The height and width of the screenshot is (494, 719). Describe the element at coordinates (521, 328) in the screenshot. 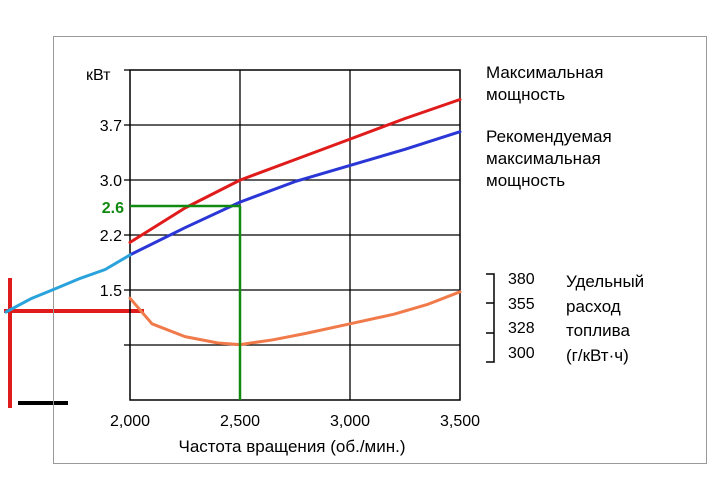

I see `fuel-tick-328: 328` at that location.